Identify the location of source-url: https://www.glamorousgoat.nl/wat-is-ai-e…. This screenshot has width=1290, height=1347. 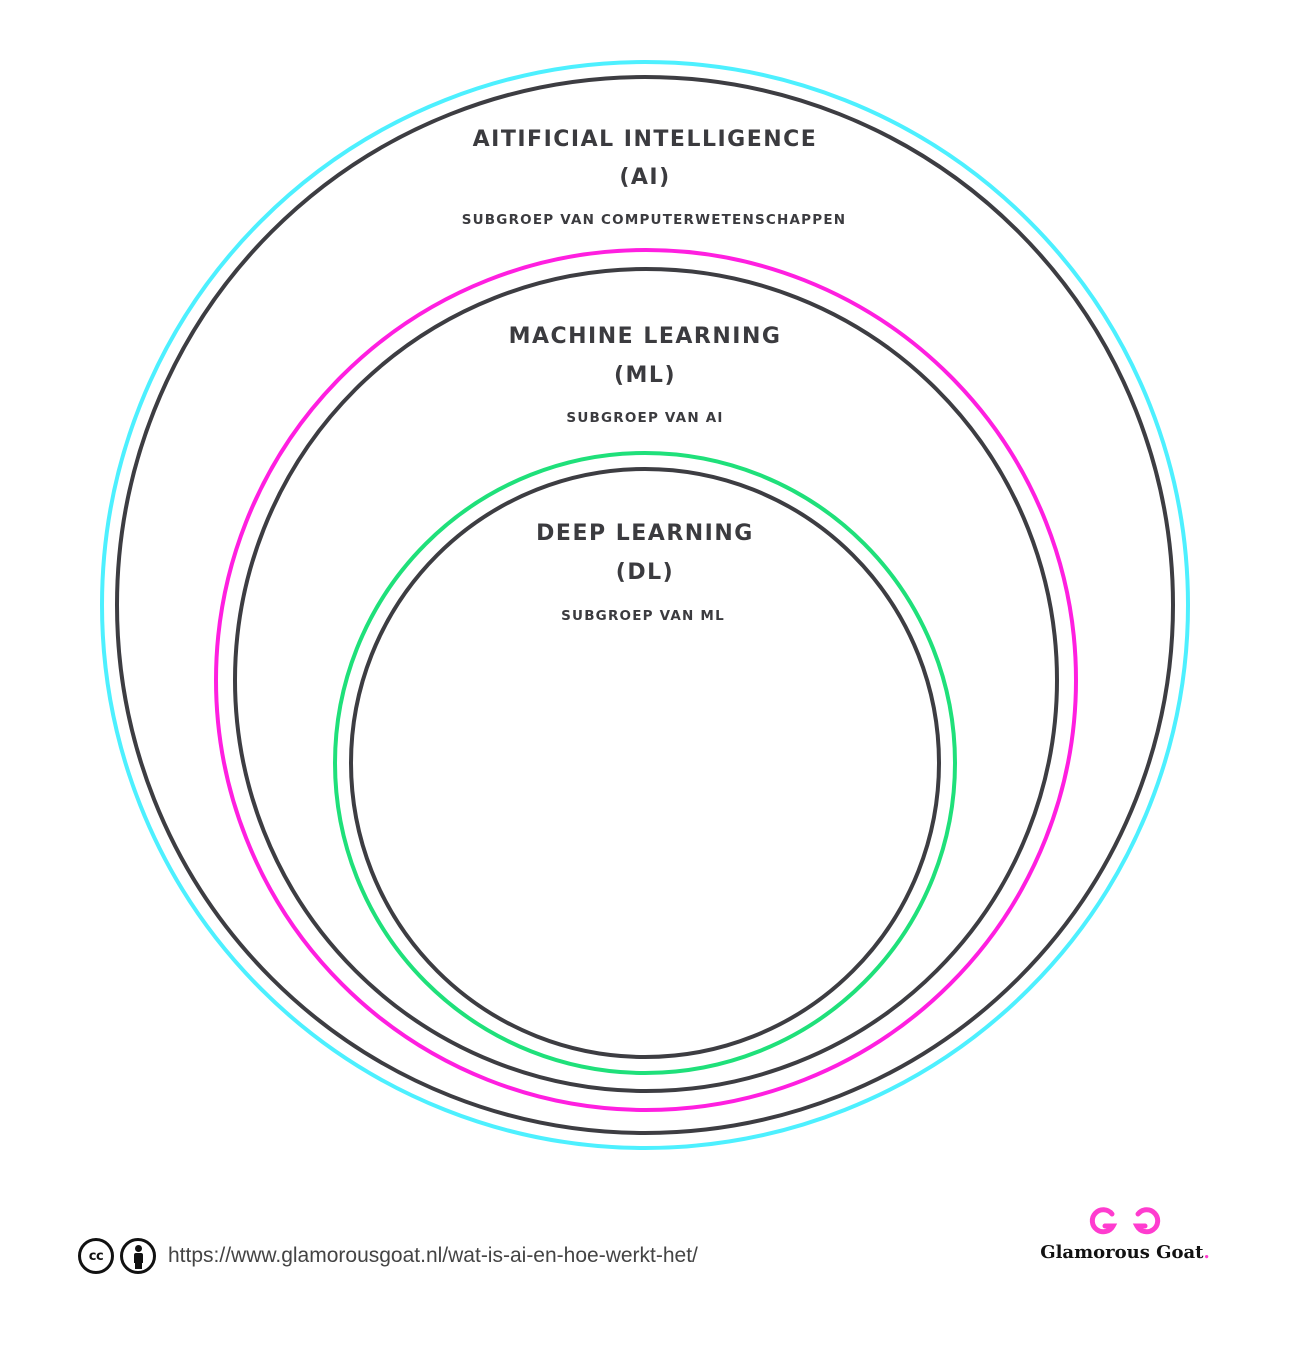
(433, 1255).